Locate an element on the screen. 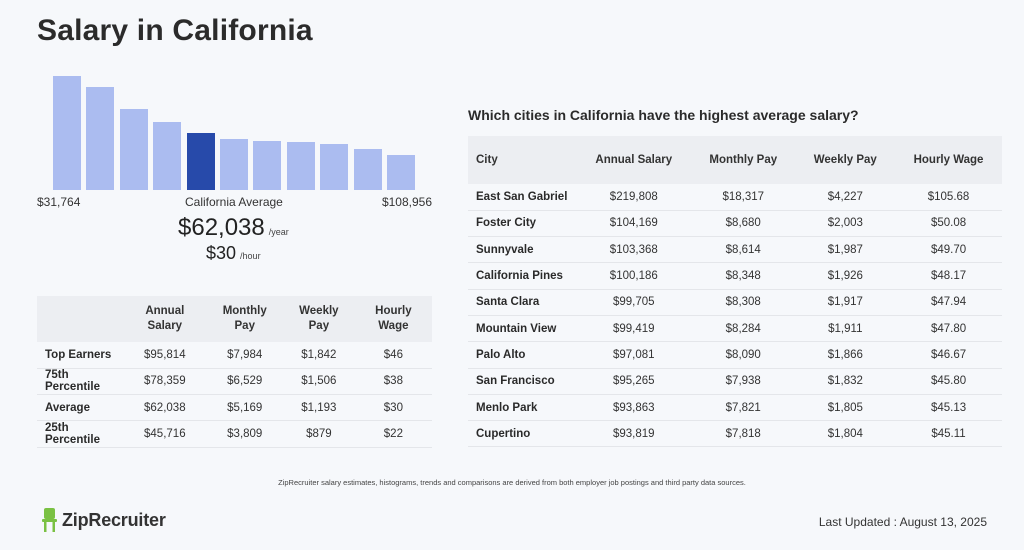 The width and height of the screenshot is (1024, 550). table-row: Menlo Park $93,863 $7,821 $1,805 $45.13 is located at coordinates (735, 408).